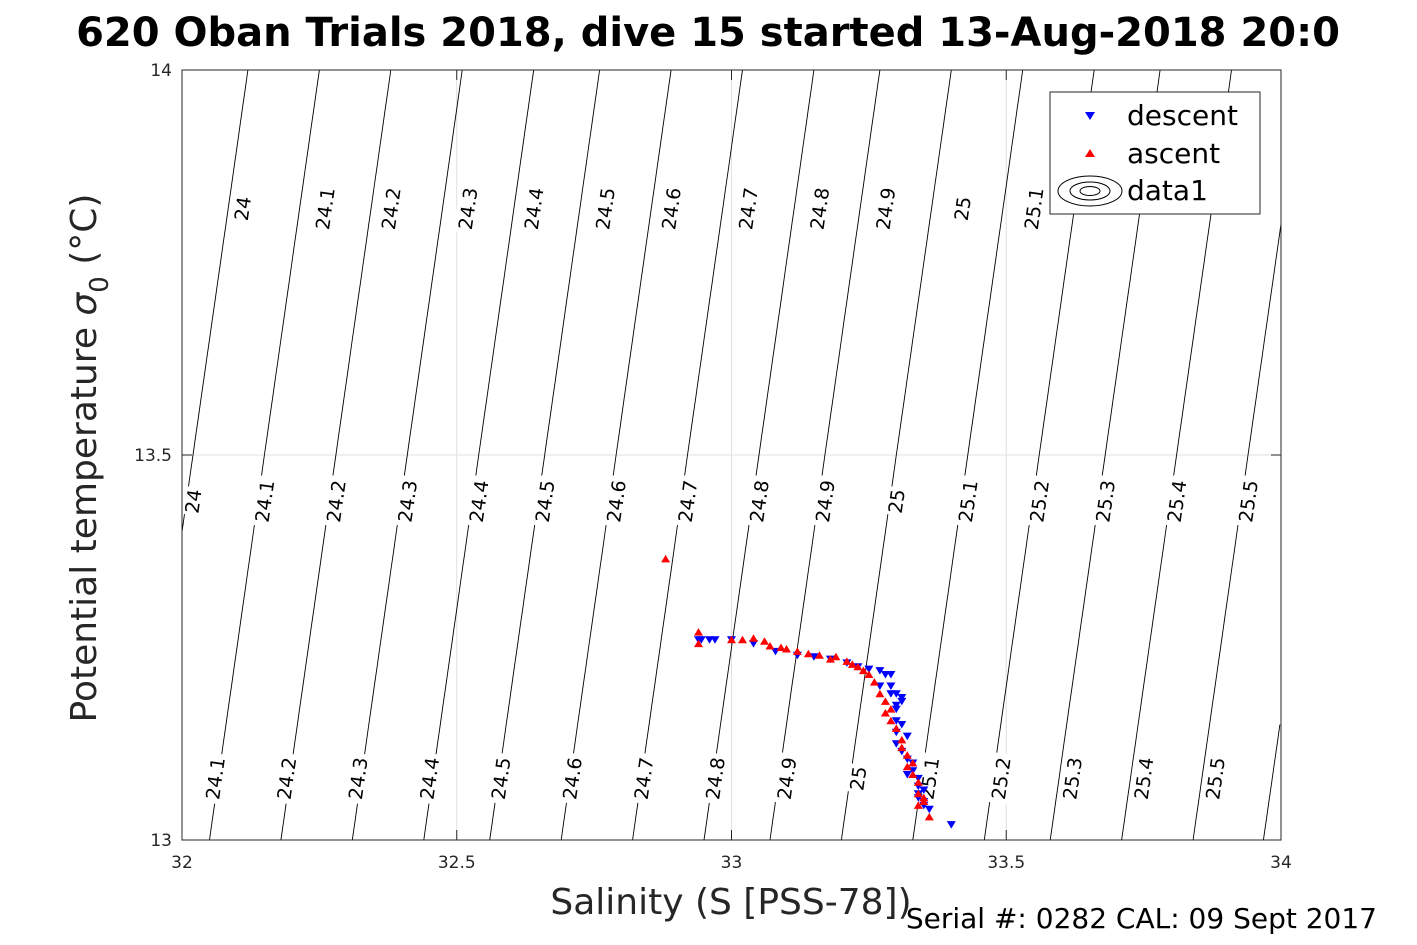 This screenshot has height=945, width=1417. I want to click on y-axis-label-subscript: 0, so click(100, 284).